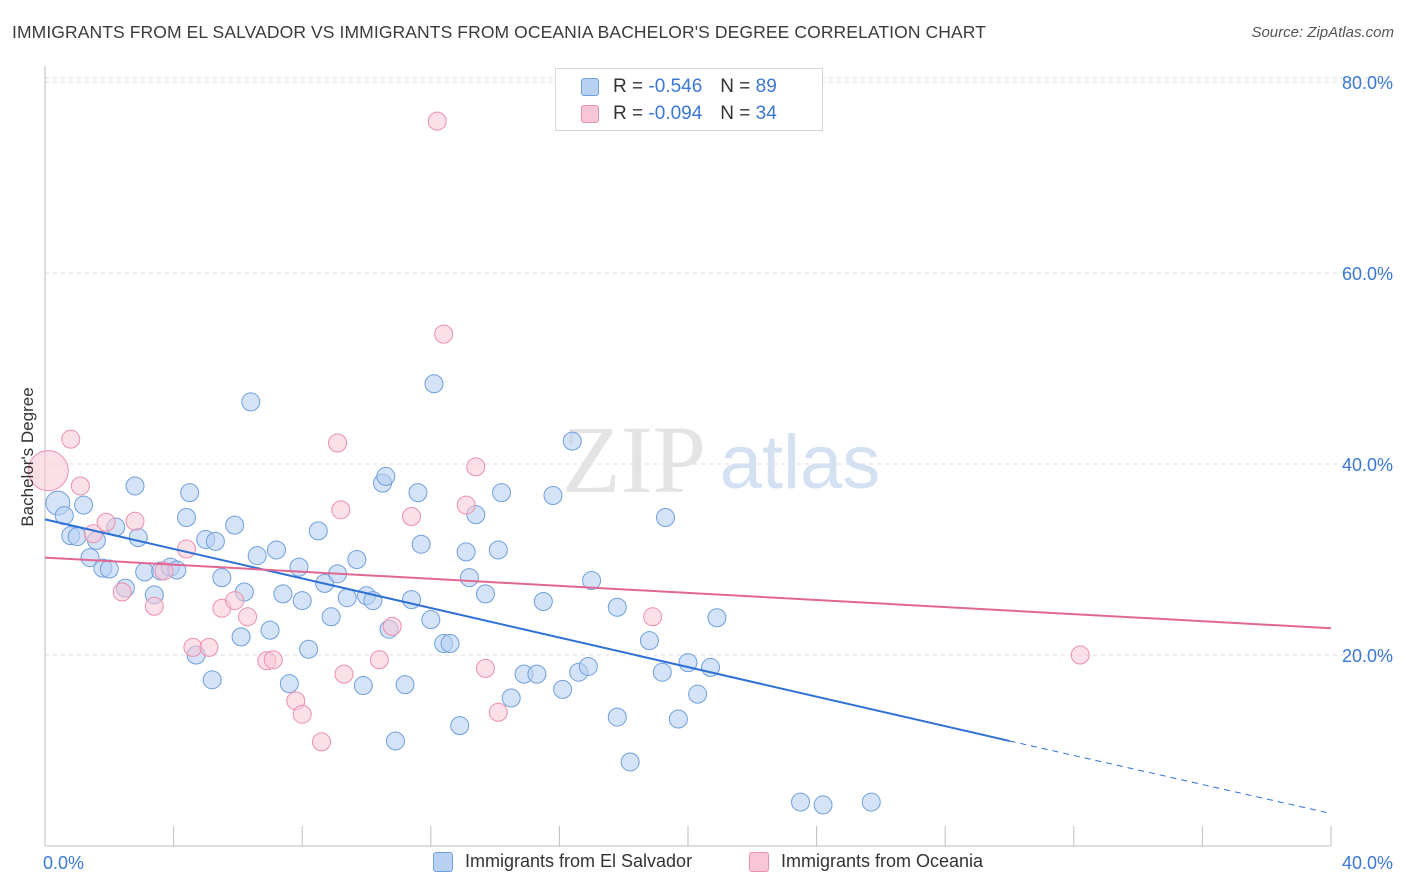 Image resolution: width=1406 pixels, height=892 pixels. Describe the element at coordinates (1367, 274) in the screenshot. I see `y-tick-label: 60.0%` at that location.